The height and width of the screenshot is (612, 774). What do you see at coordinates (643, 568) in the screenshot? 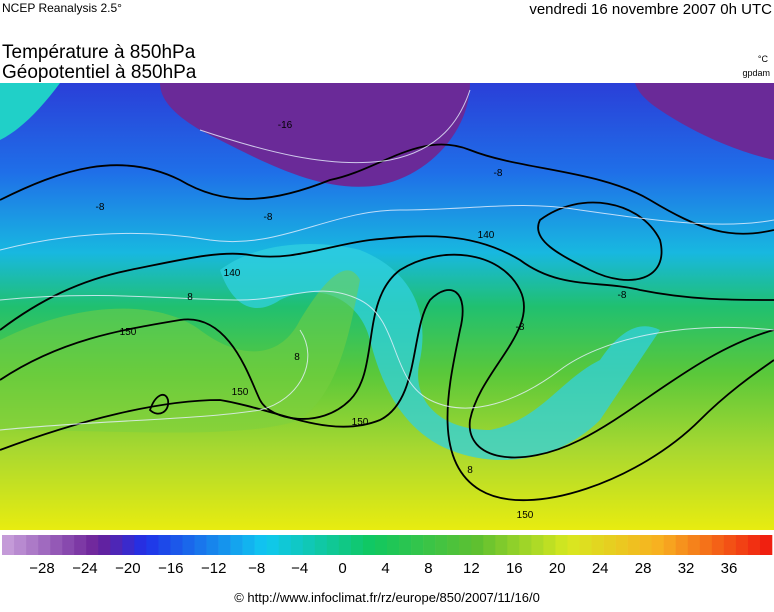
I see `scale-label: 28` at bounding box center [643, 568].